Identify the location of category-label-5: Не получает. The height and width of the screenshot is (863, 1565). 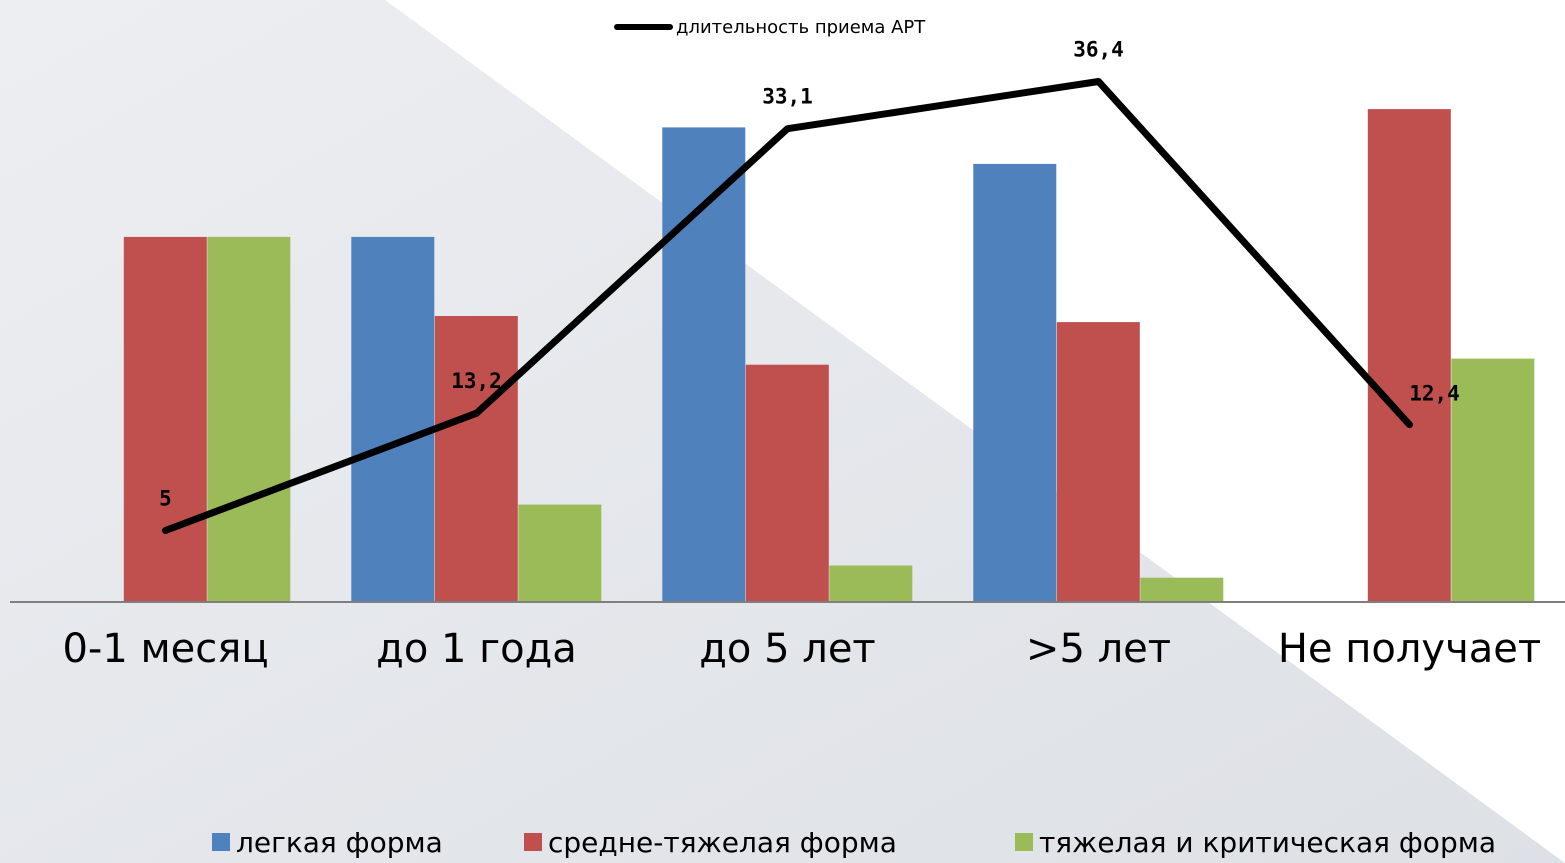
(1409, 649).